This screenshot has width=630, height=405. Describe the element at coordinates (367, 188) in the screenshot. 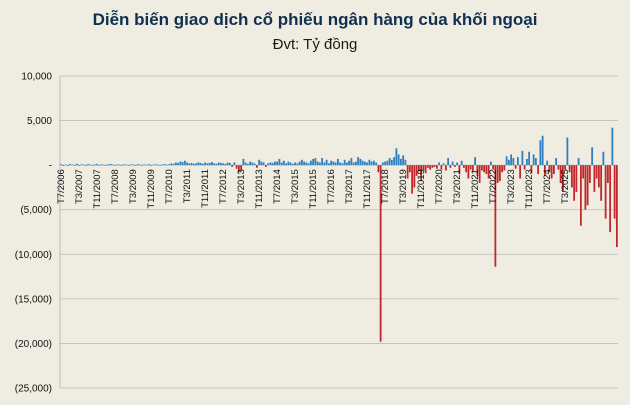

I see `x-tick-label: T11/2017` at that location.